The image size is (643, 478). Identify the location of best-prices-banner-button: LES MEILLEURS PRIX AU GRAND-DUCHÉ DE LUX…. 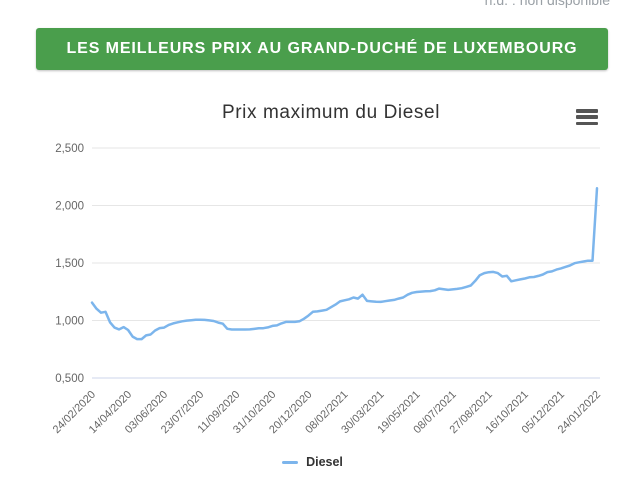
(322, 49).